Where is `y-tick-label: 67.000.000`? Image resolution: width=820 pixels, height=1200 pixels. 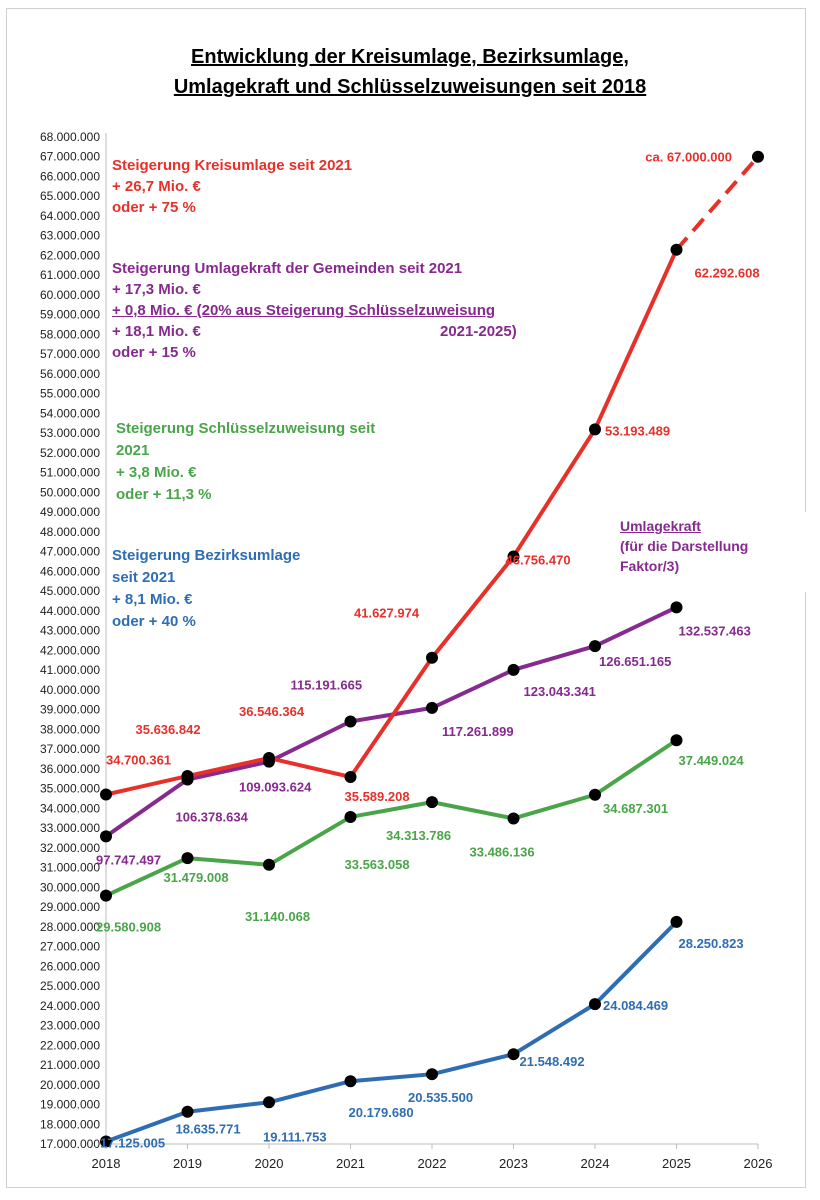
y-tick-label: 67.000.000 is located at coordinates (70, 157).